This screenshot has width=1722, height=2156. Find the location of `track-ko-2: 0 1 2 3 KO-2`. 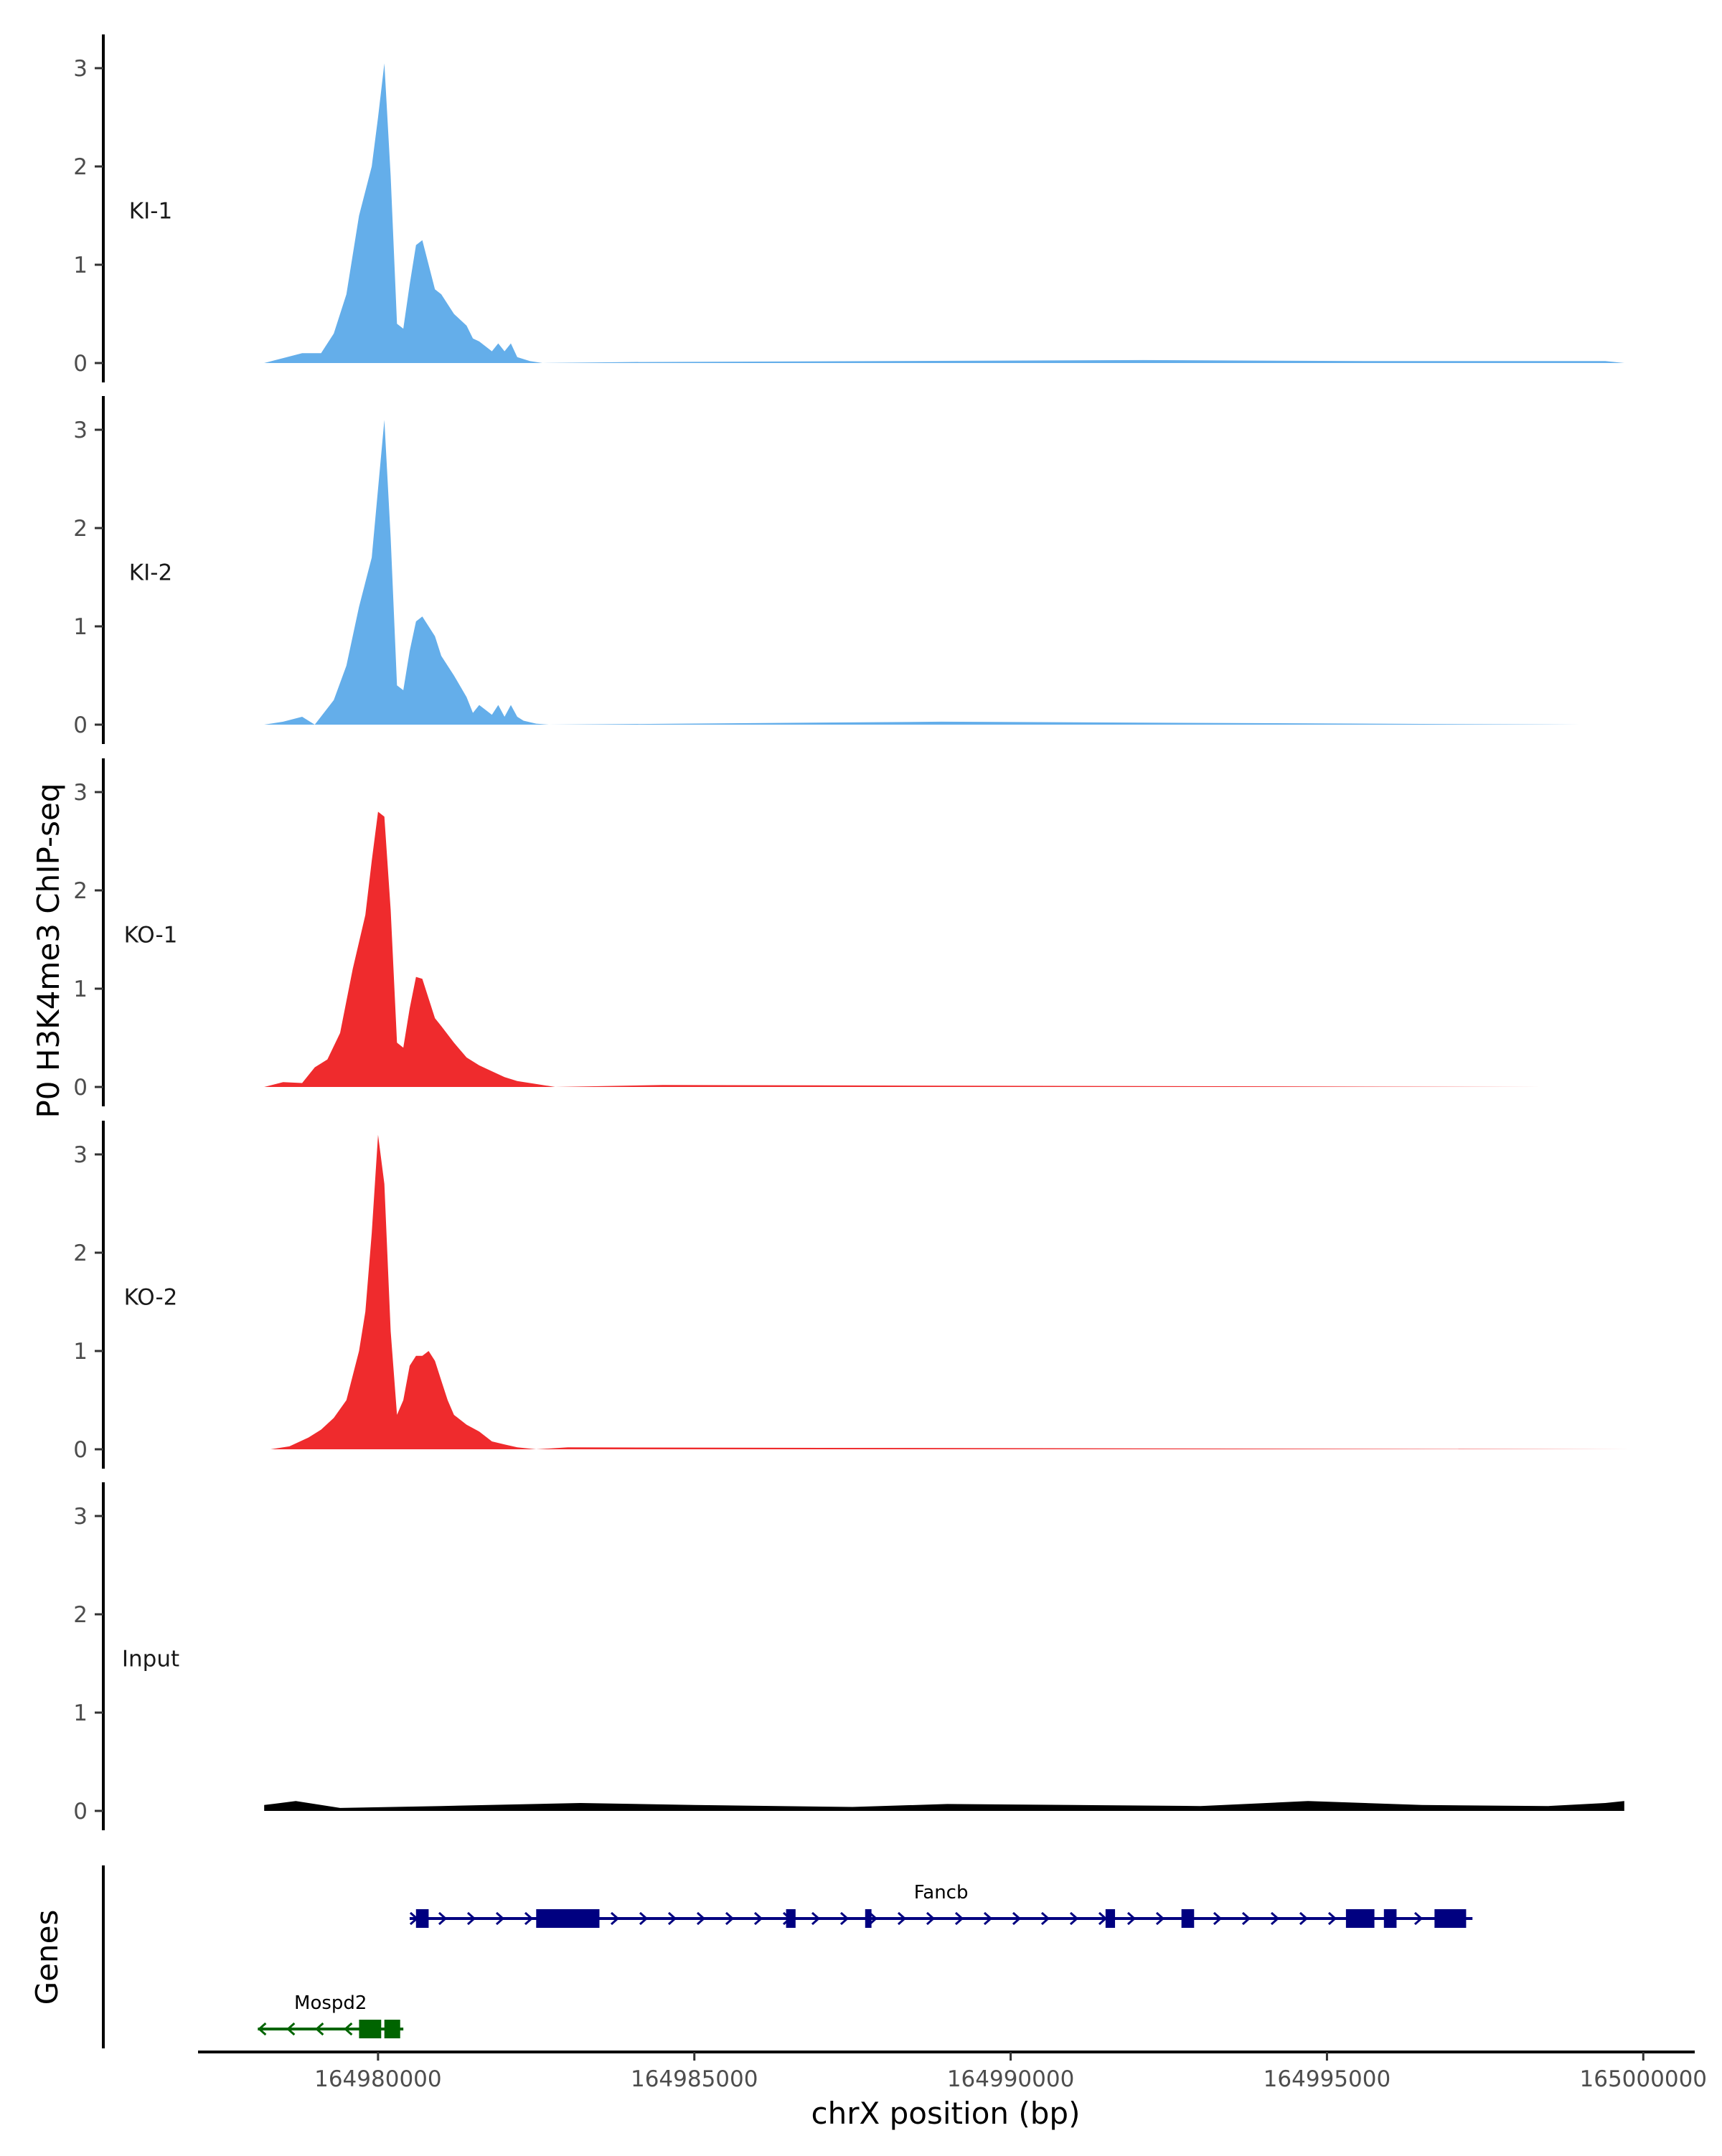

track-ko-2: 0 1 2 3 KO-2 is located at coordinates (852, 1295).